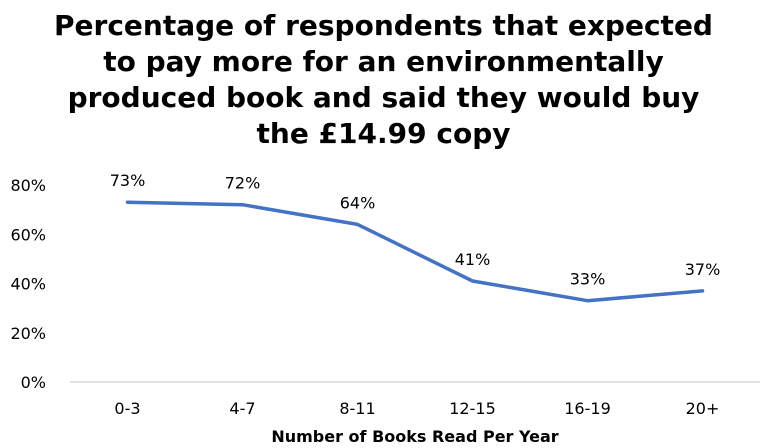  What do you see at coordinates (28, 185) in the screenshot?
I see `y-tick-label: 80%` at bounding box center [28, 185].